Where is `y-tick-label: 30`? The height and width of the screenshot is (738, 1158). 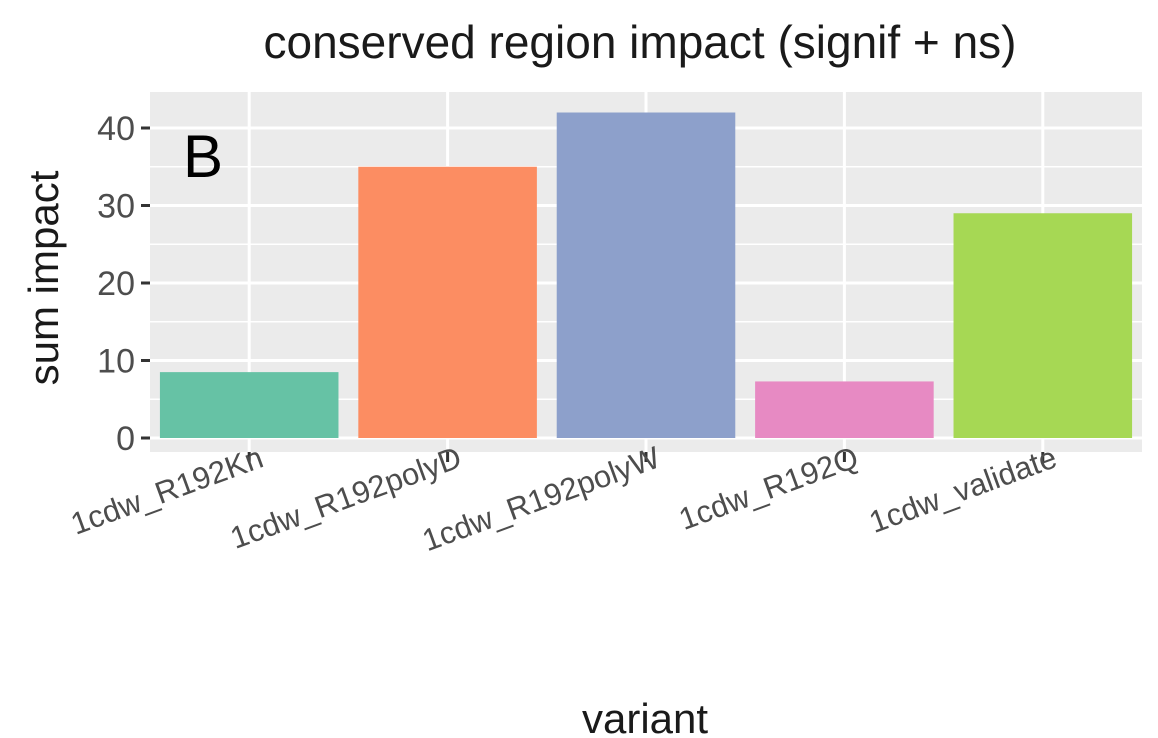 y-tick-label: 30 is located at coordinates (116, 207).